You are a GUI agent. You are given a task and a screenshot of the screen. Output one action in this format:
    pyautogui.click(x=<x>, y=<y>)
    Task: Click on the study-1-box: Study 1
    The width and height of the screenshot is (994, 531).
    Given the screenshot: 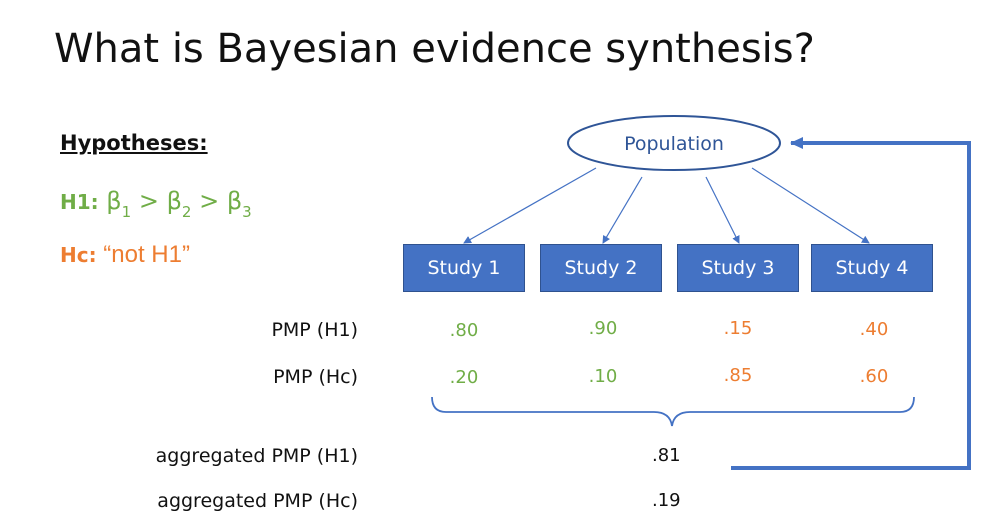 What is the action you would take?
    pyautogui.click(x=464, y=268)
    